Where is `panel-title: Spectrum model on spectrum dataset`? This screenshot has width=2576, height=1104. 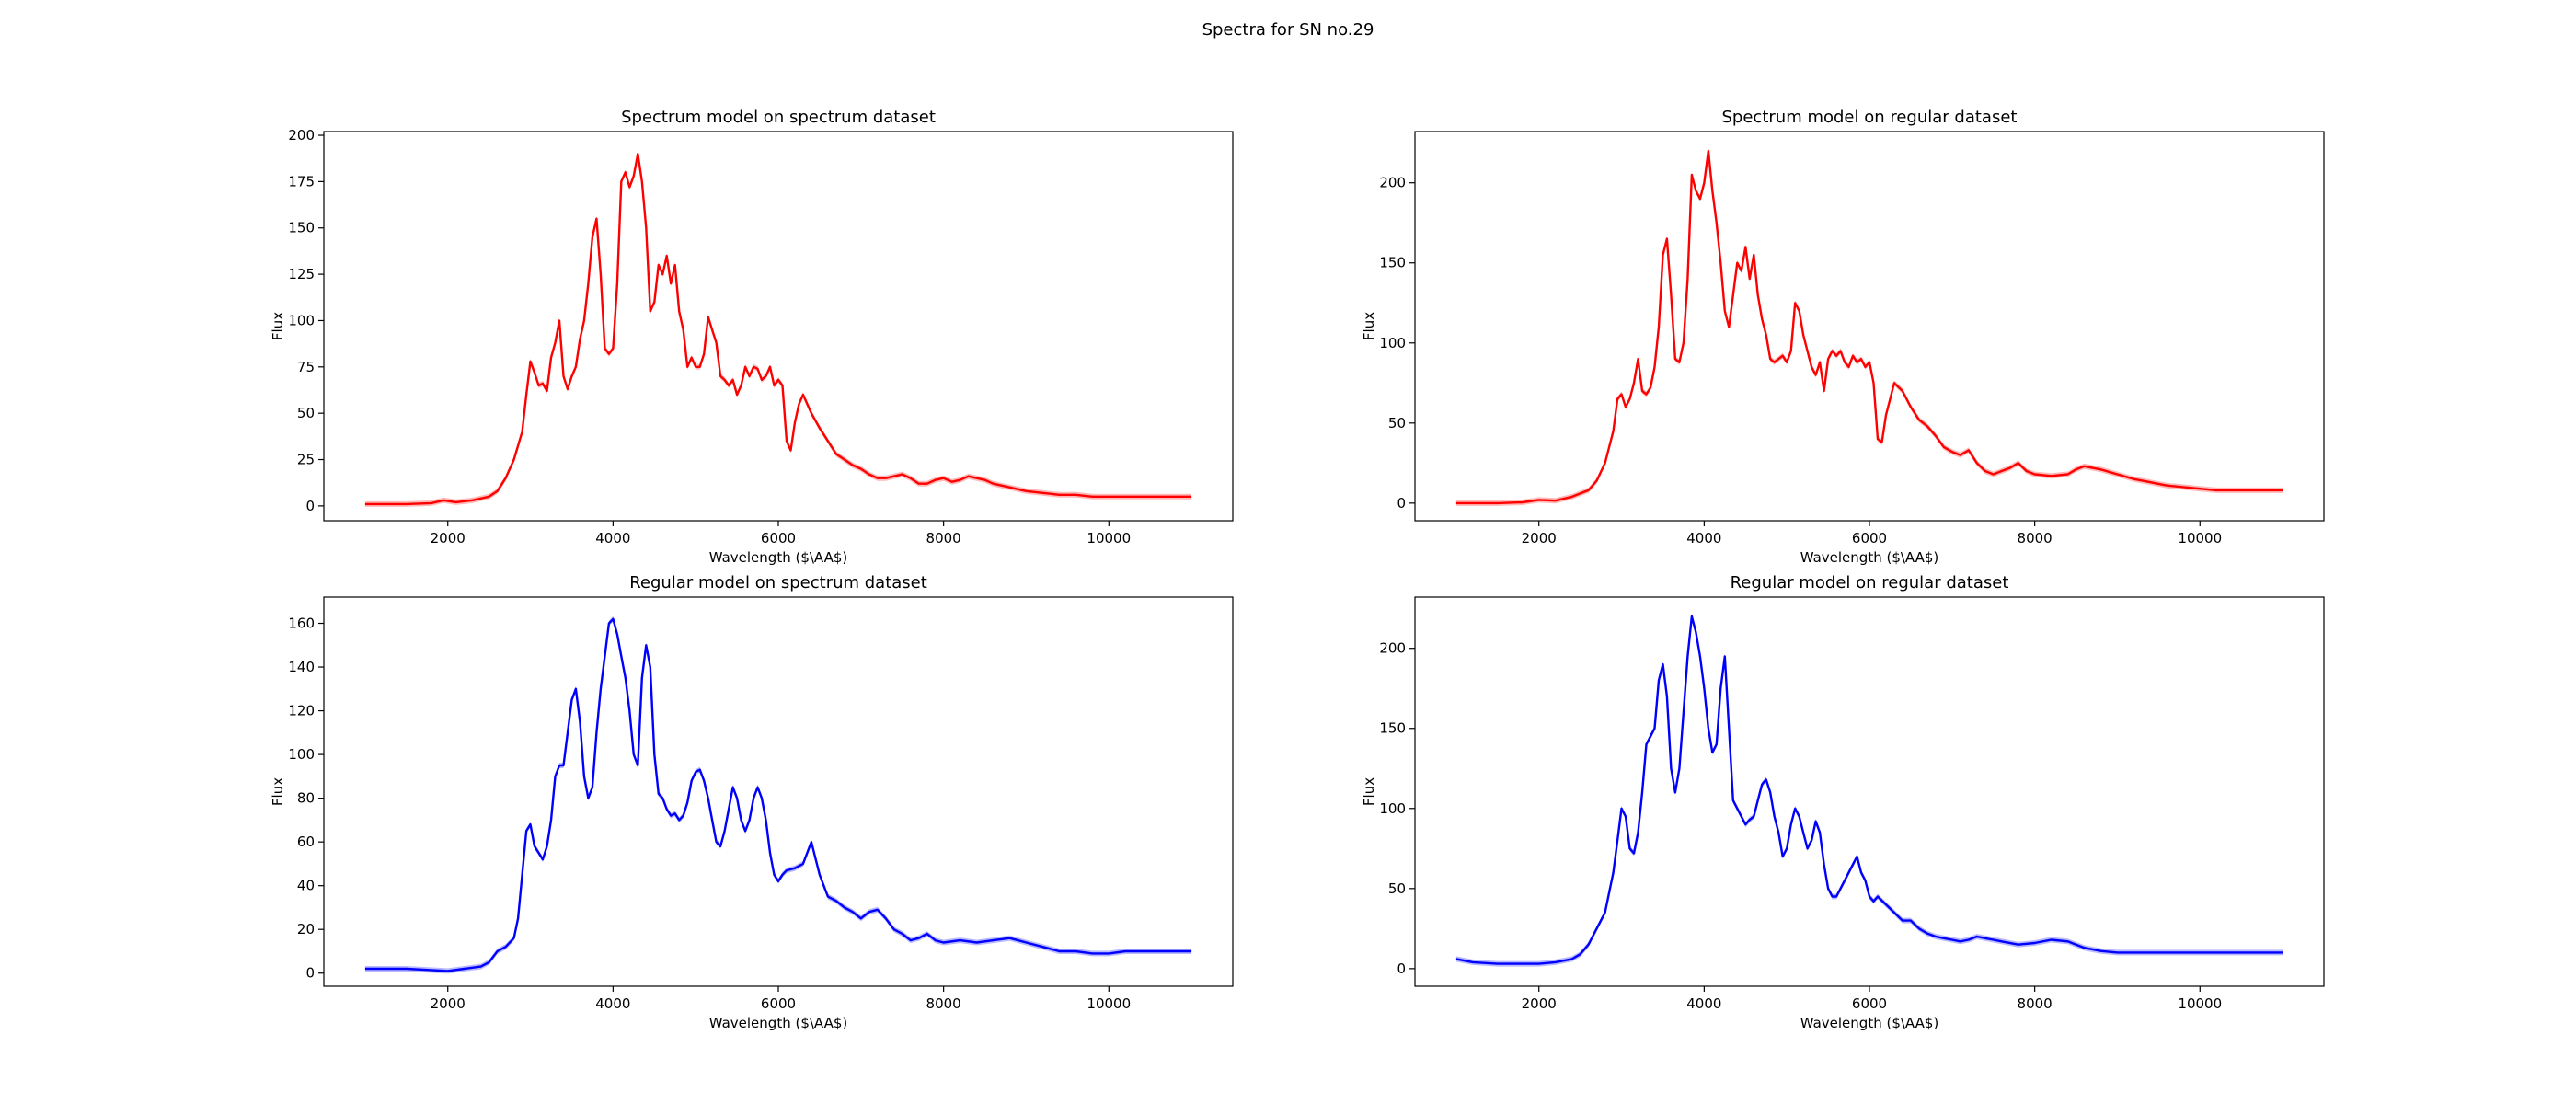
panel-title: Spectrum model on spectrum dataset is located at coordinates (778, 117).